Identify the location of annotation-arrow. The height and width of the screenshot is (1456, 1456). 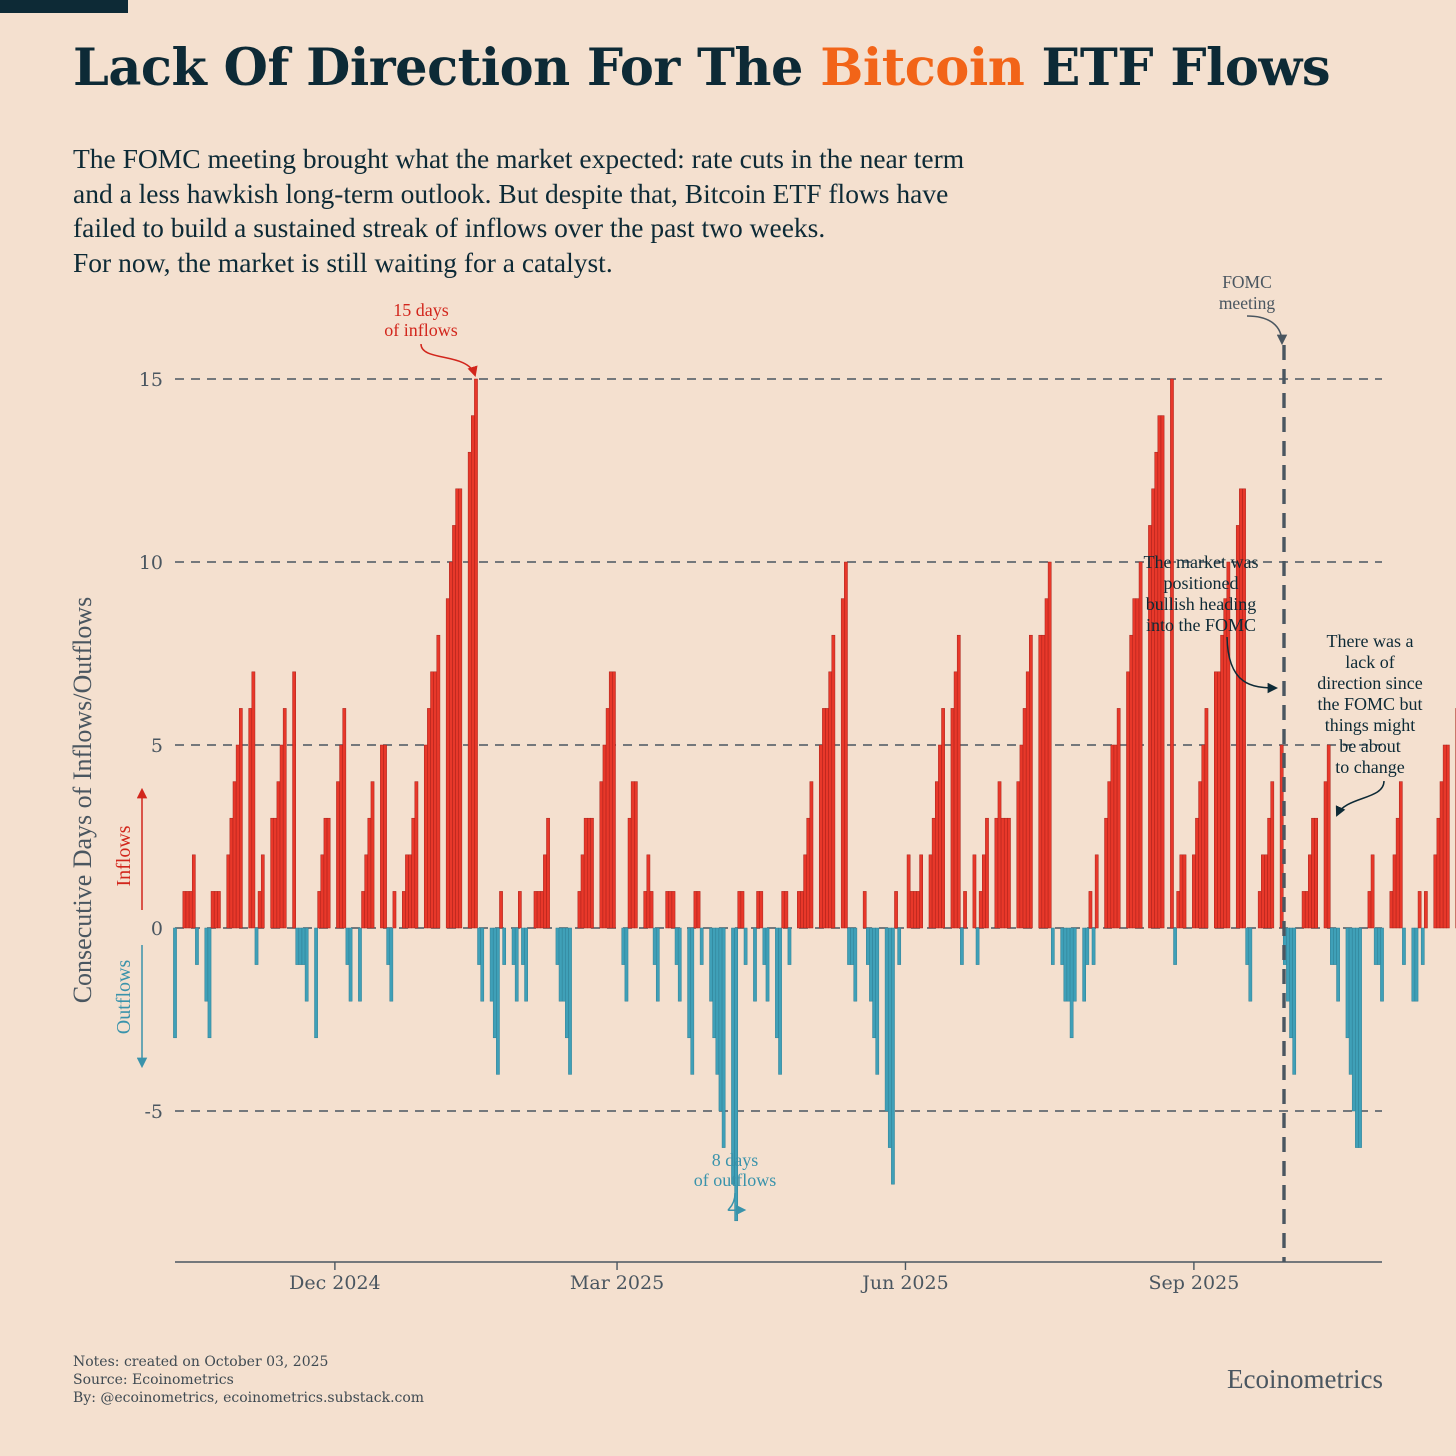
(1360, 798).